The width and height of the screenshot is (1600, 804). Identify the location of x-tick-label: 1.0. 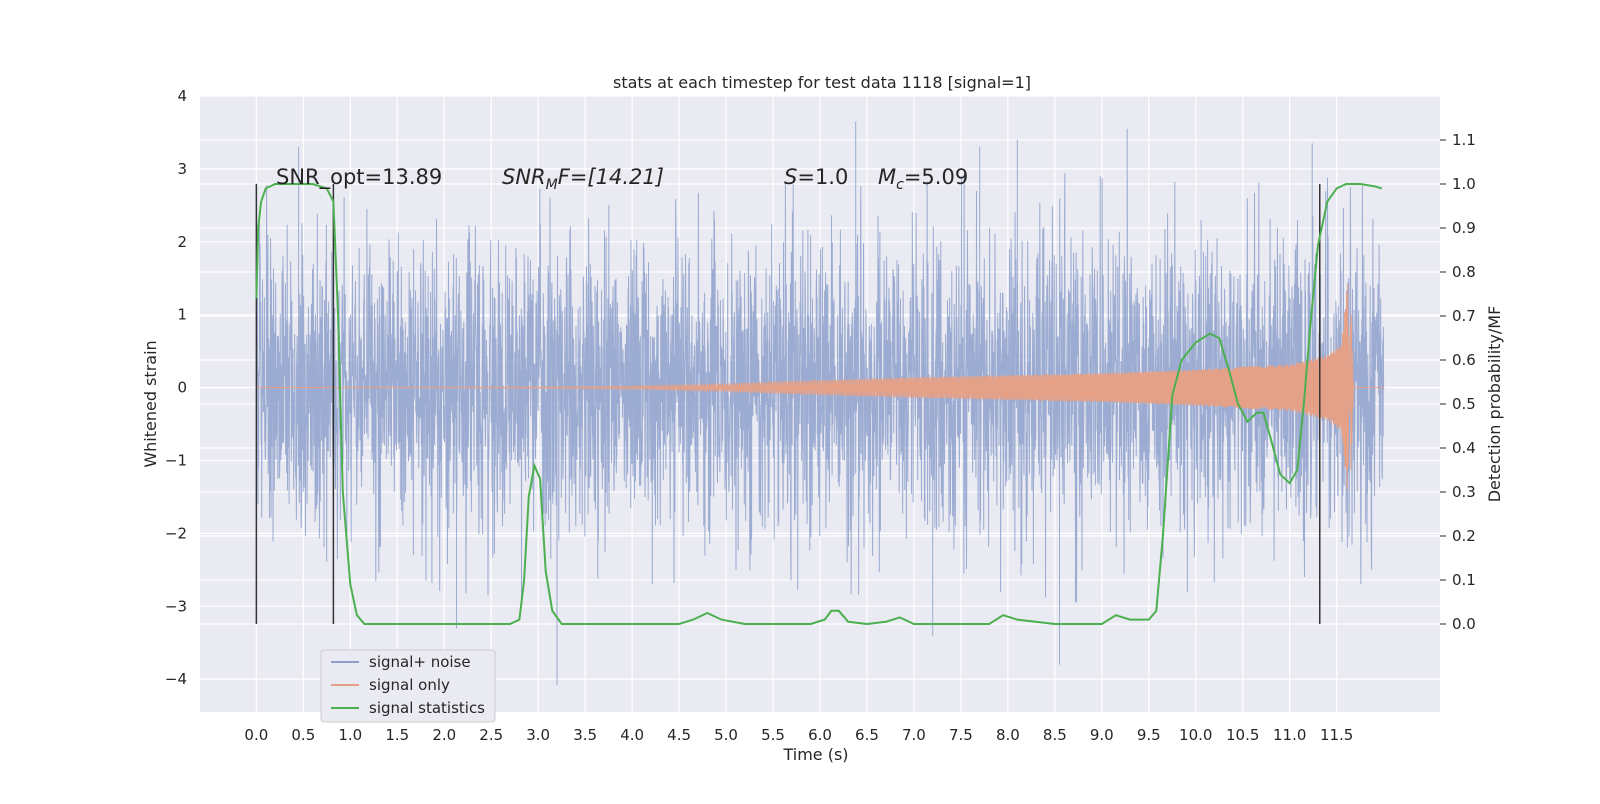
(350, 735).